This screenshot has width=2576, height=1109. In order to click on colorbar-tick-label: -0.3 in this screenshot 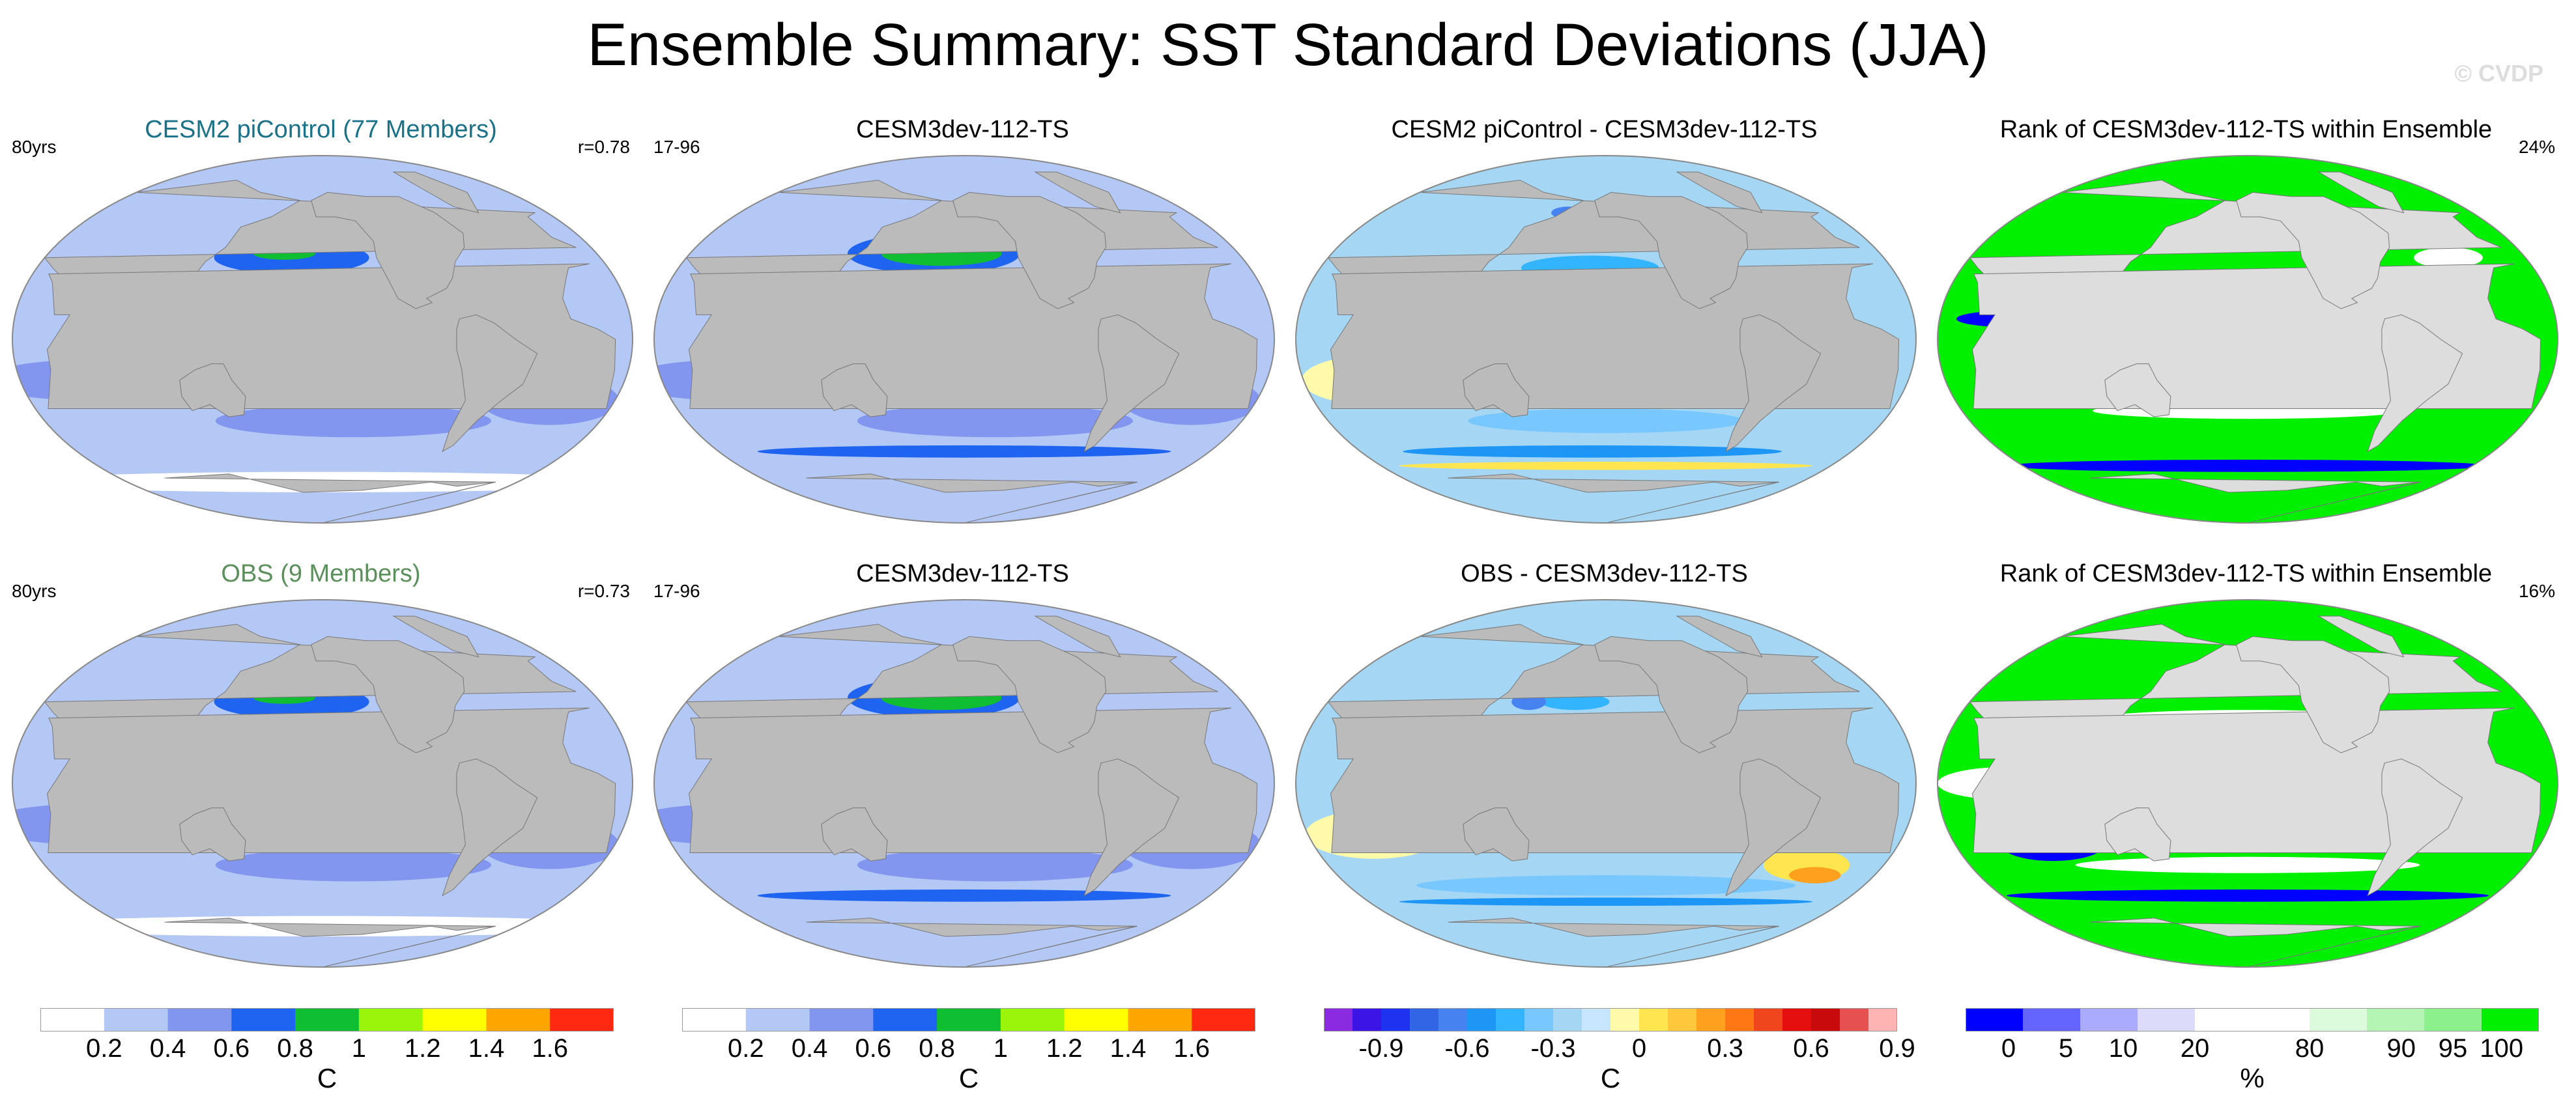, I will do `click(1553, 1049)`.